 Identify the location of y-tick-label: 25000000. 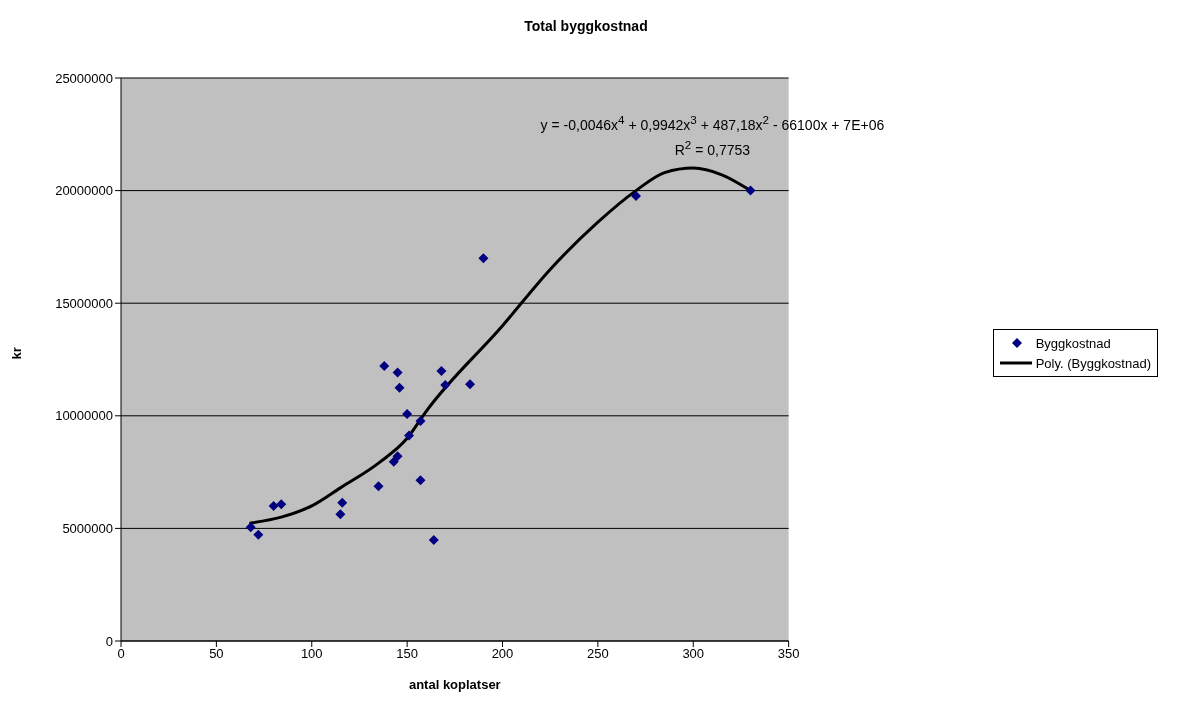
(84, 78).